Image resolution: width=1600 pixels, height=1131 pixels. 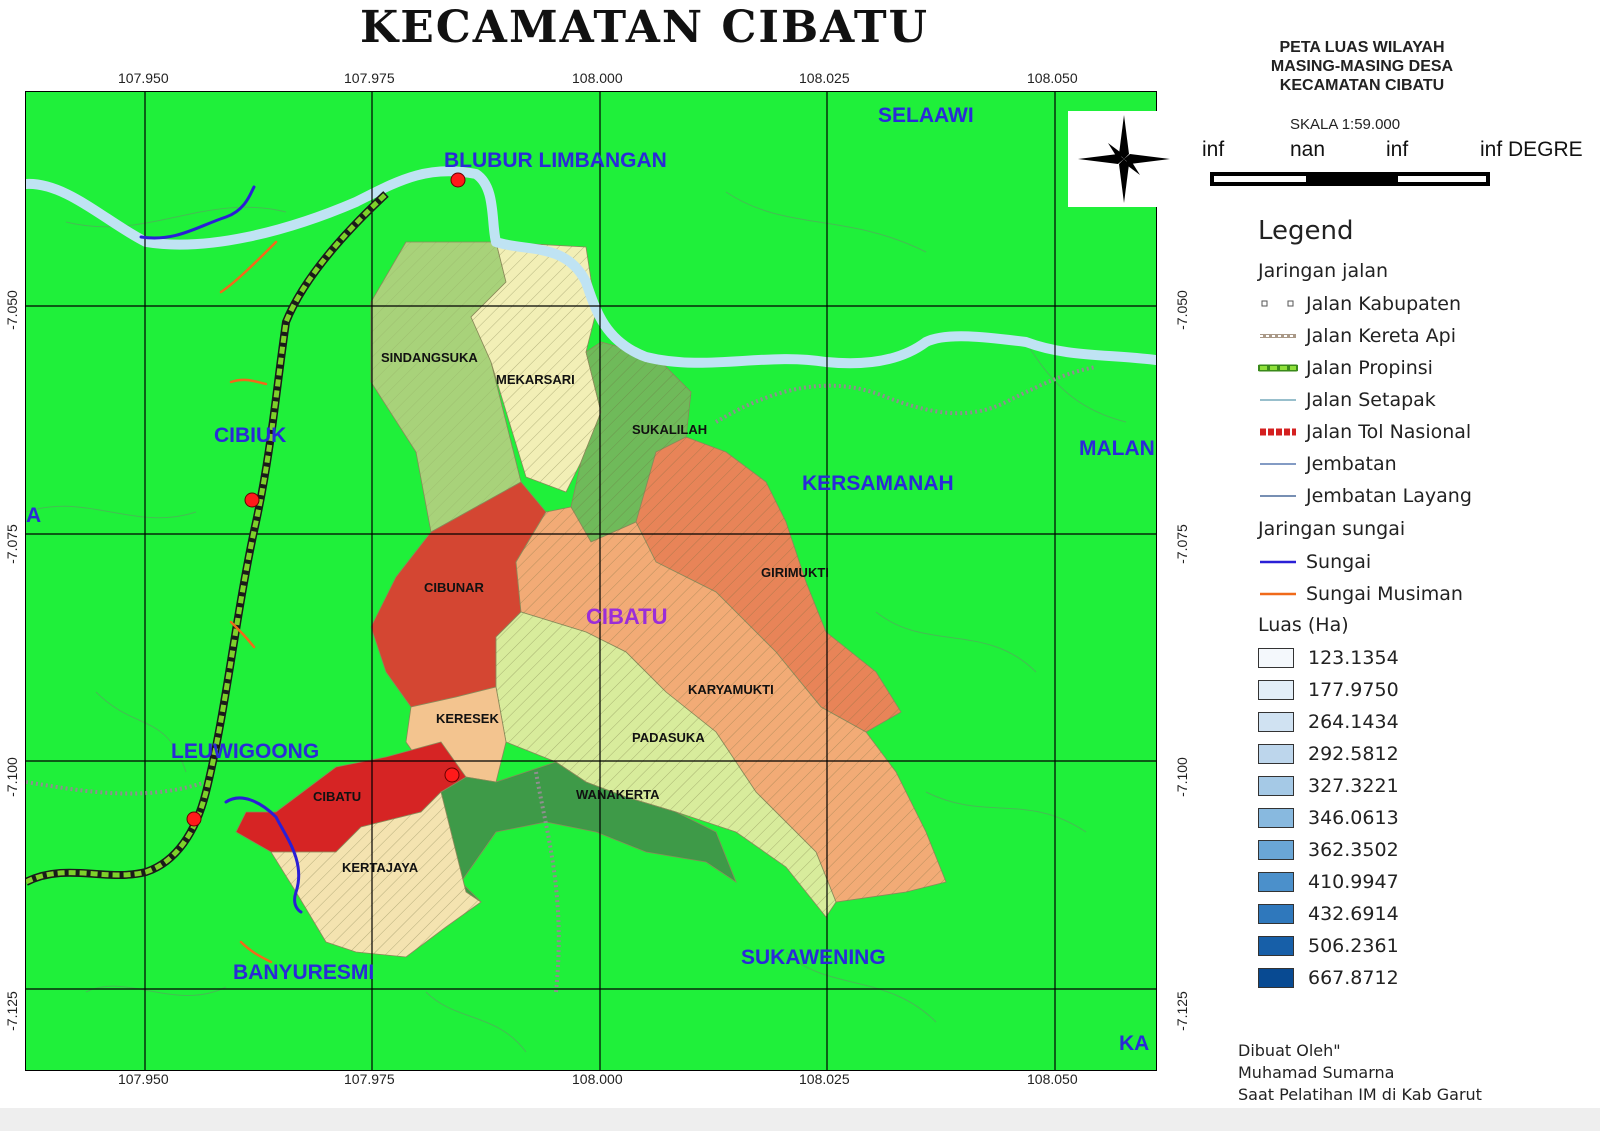 I want to click on label-keresek: KERESEK, so click(x=467, y=718).